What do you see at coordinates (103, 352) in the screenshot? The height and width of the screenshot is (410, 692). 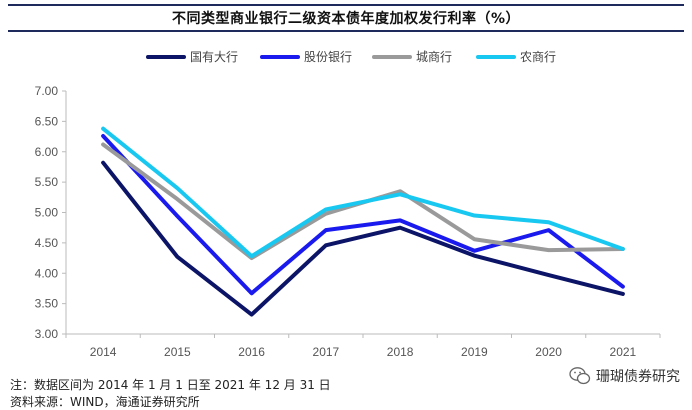 I see `x-tick-label: 2014` at bounding box center [103, 352].